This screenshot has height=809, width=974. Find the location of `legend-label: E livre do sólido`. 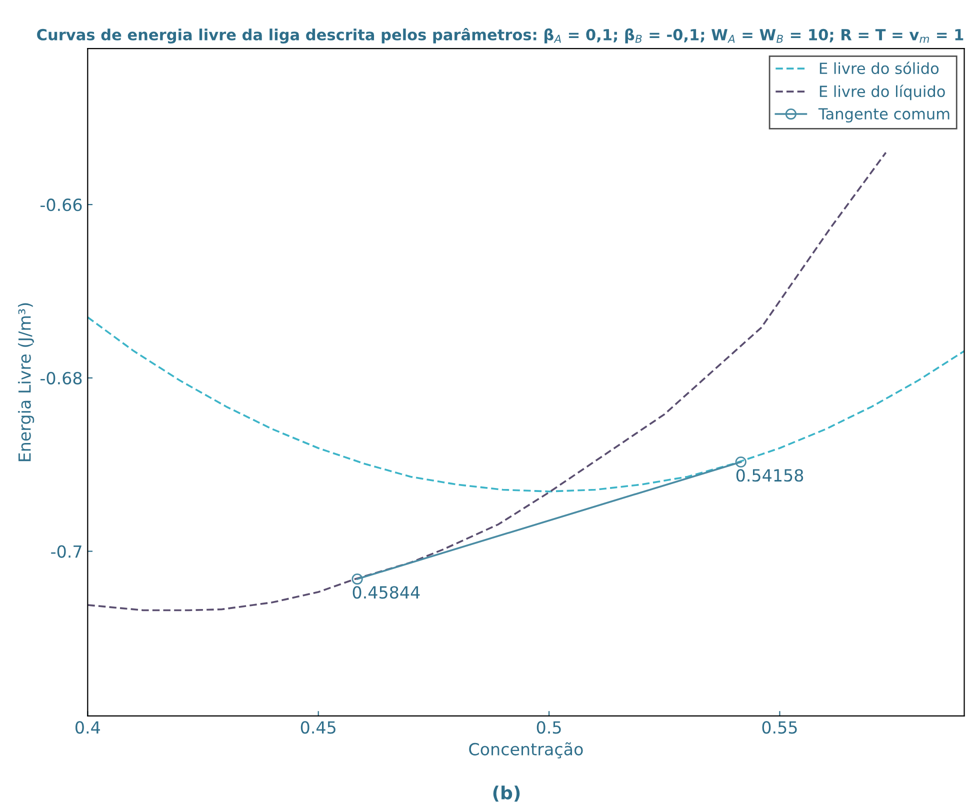

legend-label: E livre do sólido is located at coordinates (879, 68).